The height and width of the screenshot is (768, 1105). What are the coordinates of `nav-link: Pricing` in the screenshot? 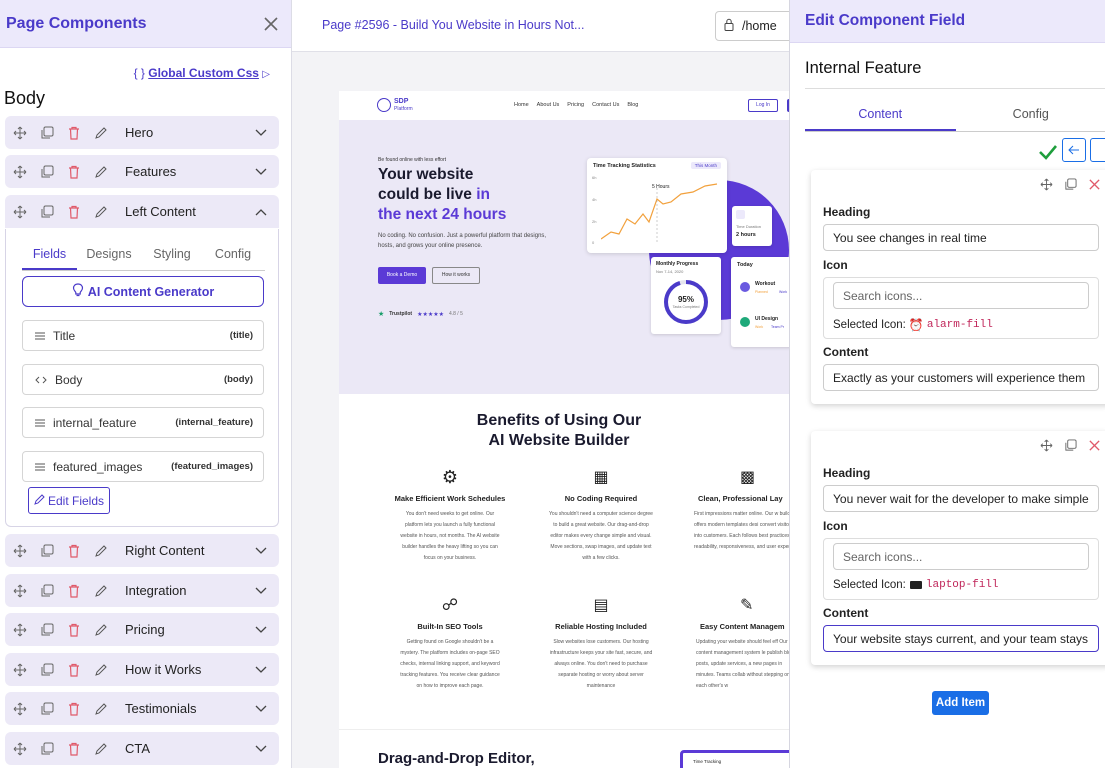 It's located at (576, 105).